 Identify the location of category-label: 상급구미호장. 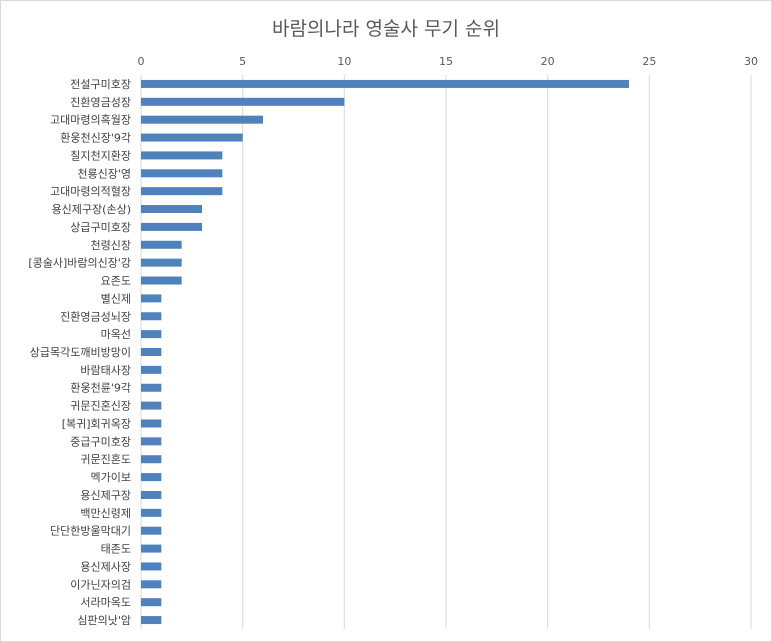
(100, 227).